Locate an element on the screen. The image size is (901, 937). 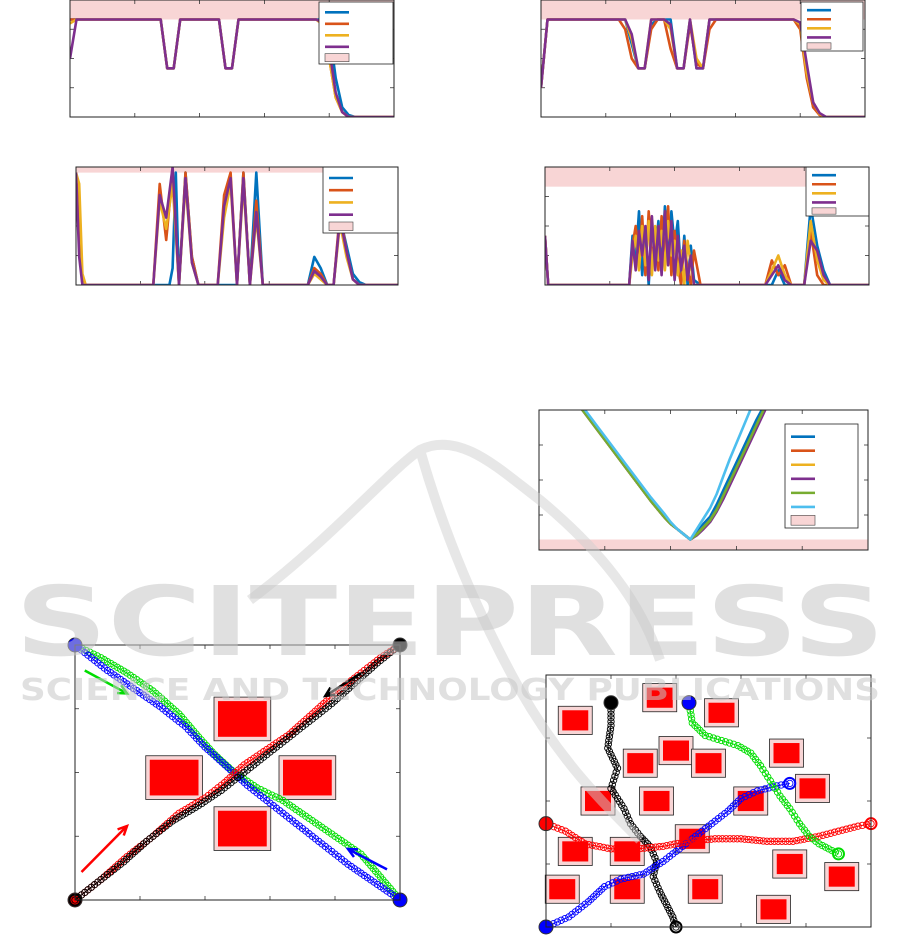
direction-arrow-green is located at coordinates (106, 682).